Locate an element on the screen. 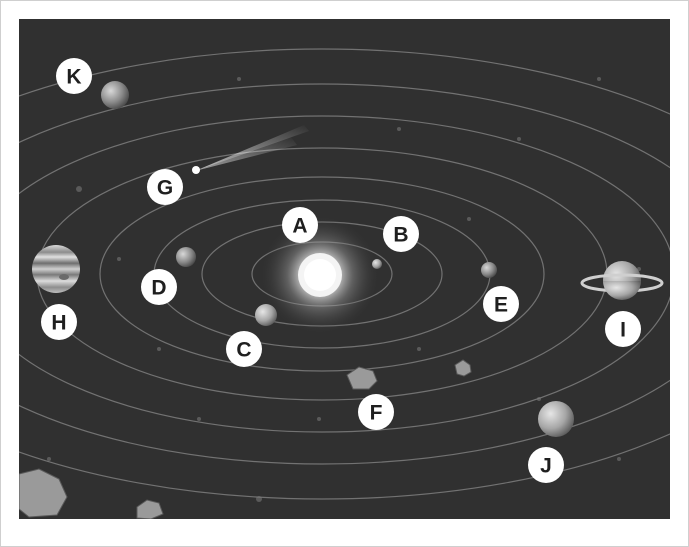 This screenshot has width=689, height=547. planet-d is located at coordinates (186, 257).